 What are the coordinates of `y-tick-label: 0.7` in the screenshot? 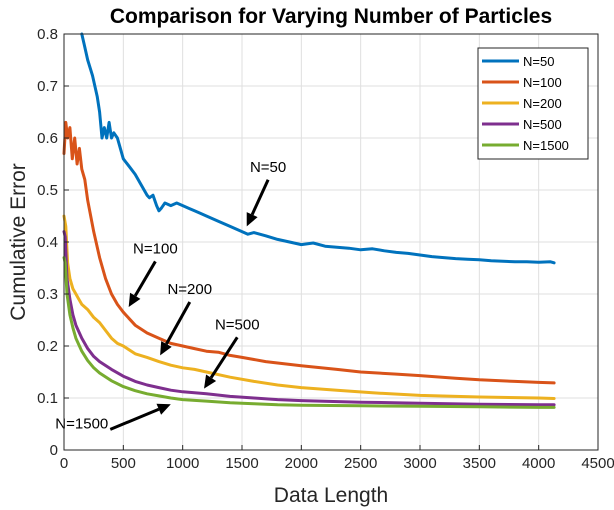 It's located at (47, 86).